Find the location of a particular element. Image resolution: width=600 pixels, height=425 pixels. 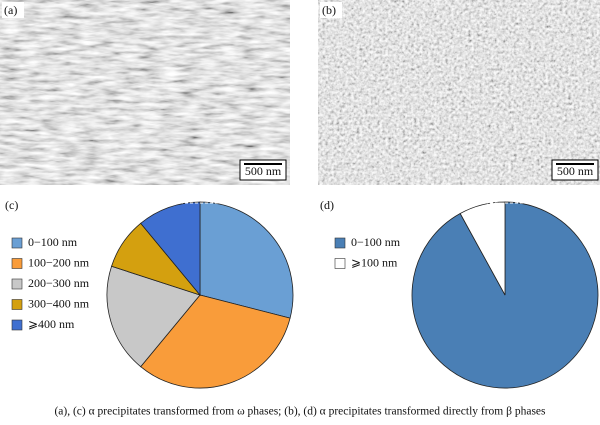

legend-label: ⩾400 nm is located at coordinates (51, 324).